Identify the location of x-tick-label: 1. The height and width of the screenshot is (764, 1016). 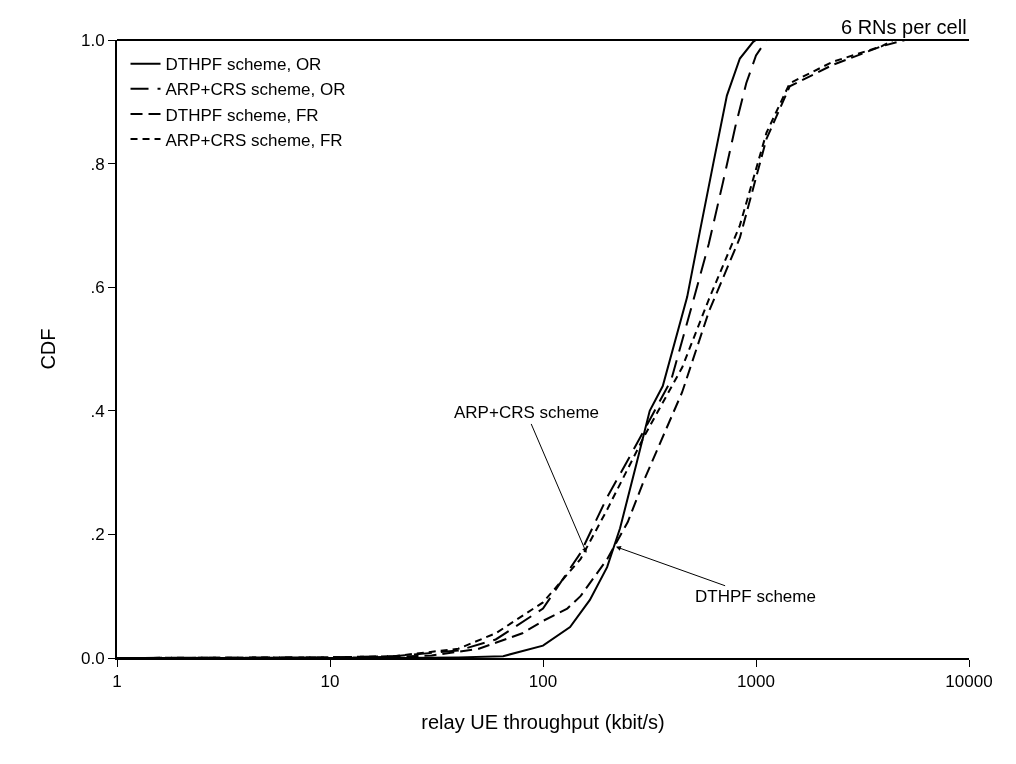
(117, 682).